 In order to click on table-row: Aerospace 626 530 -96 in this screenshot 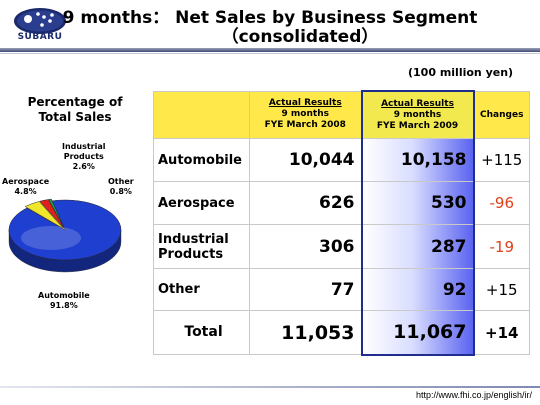, I will do `click(341, 203)`.